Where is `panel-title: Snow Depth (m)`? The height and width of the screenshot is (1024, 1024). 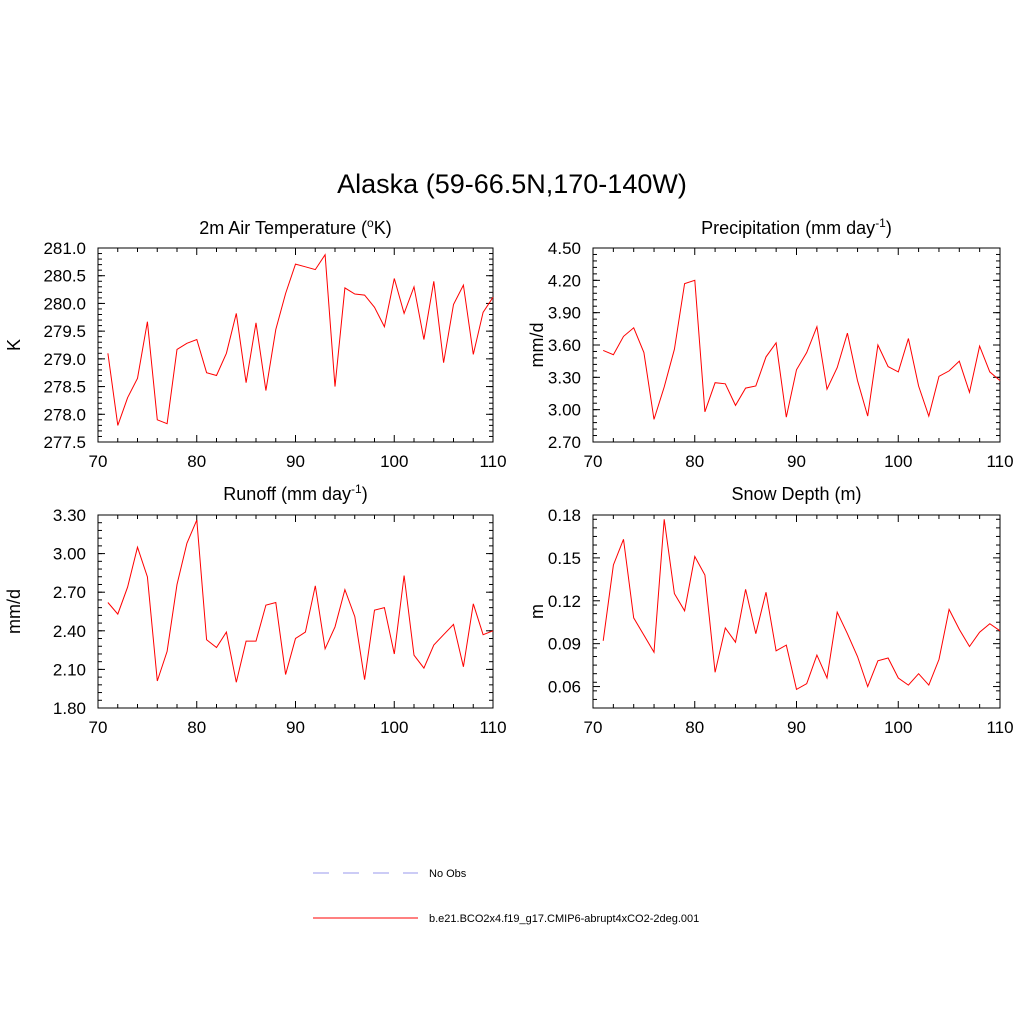 panel-title: Snow Depth (m) is located at coordinates (796, 494).